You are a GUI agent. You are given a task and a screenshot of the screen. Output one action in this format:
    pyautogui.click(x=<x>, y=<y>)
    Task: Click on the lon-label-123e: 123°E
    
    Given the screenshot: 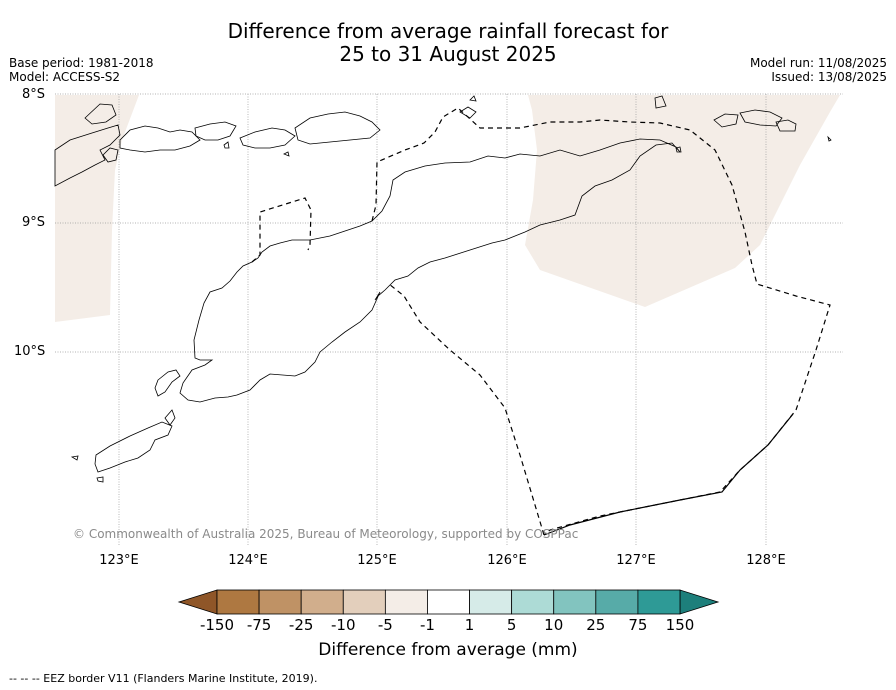 What is the action you would take?
    pyautogui.click(x=119, y=560)
    